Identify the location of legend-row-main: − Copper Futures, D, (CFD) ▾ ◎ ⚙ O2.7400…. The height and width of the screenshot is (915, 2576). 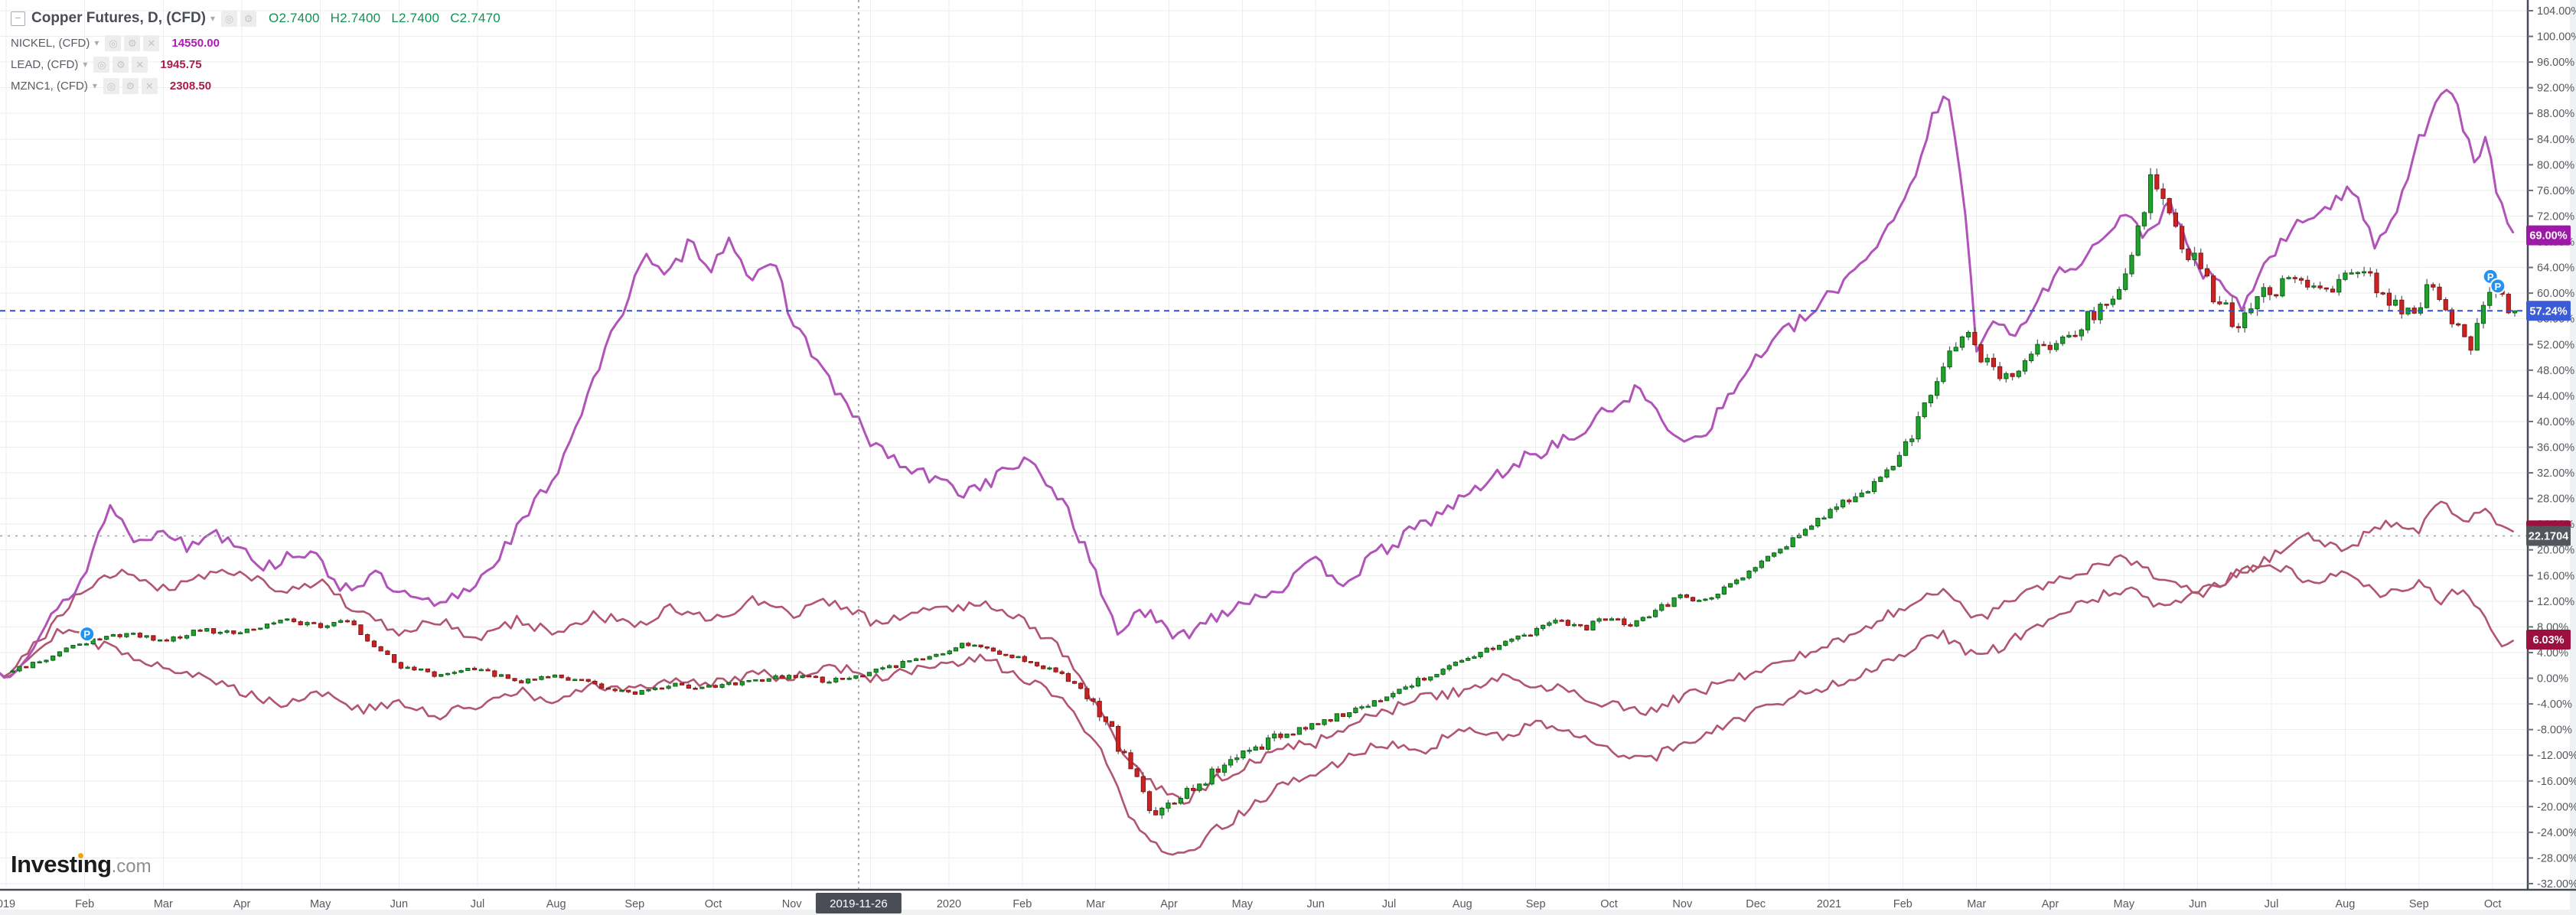
(261, 18).